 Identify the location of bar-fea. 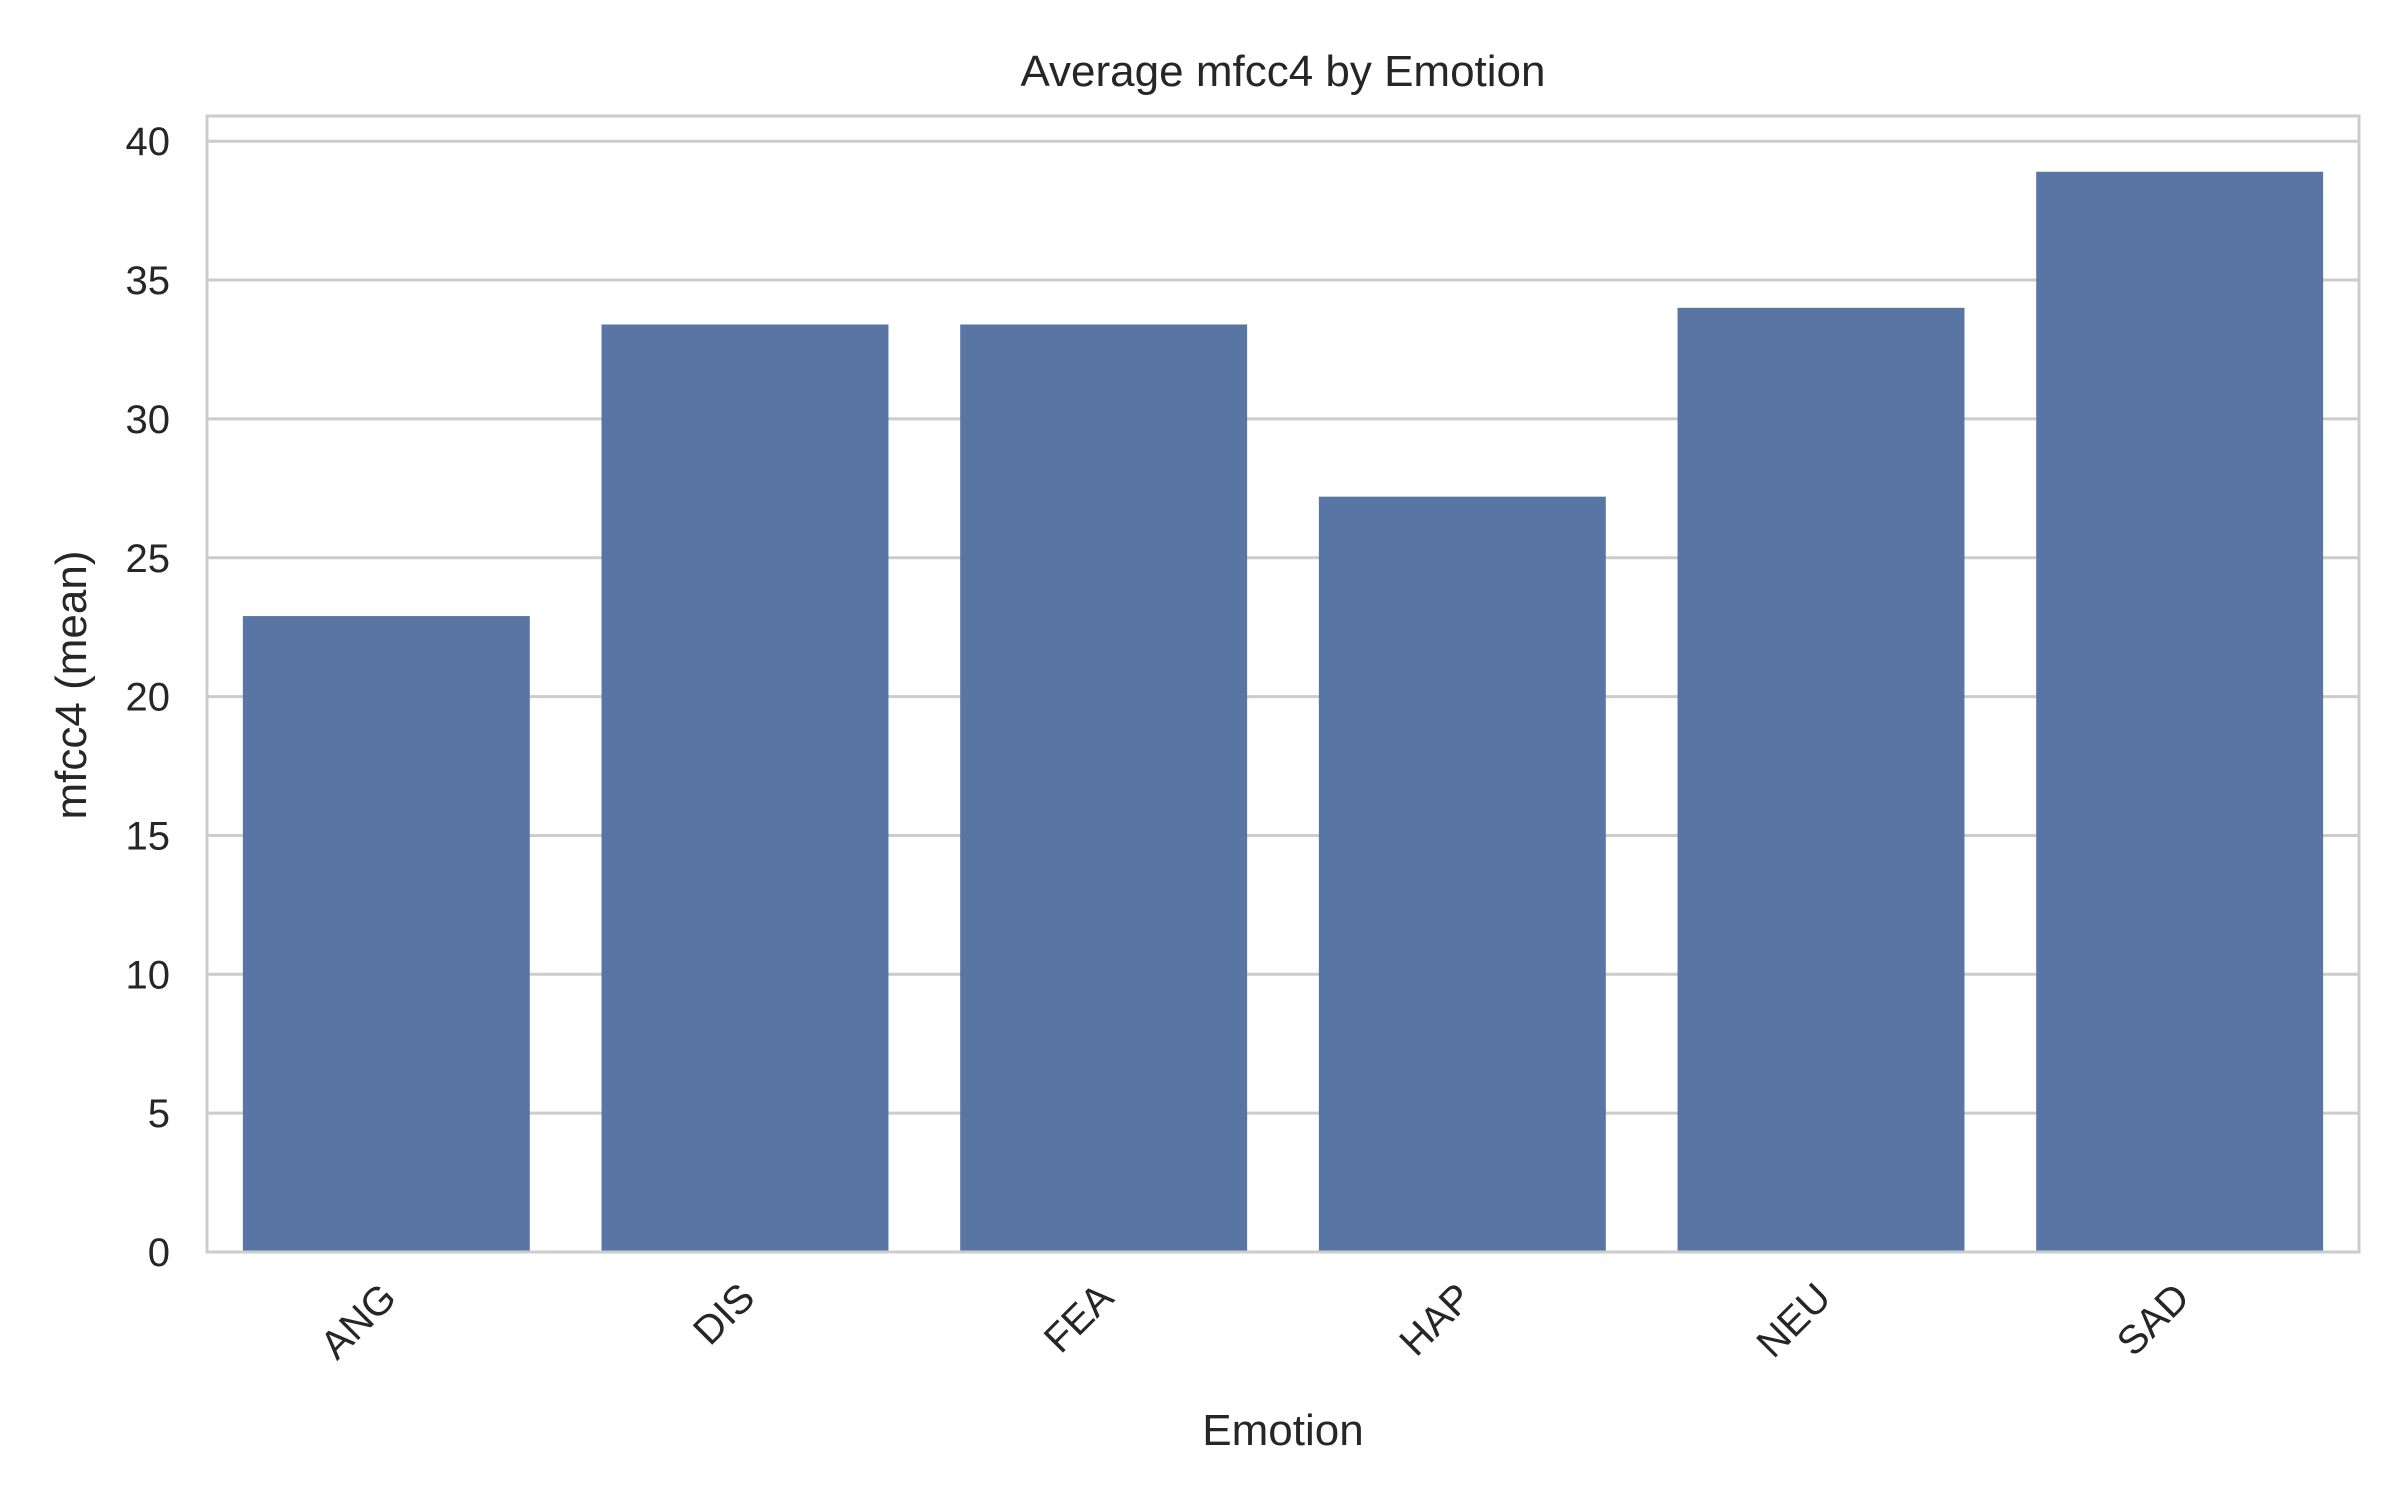
(1104, 788).